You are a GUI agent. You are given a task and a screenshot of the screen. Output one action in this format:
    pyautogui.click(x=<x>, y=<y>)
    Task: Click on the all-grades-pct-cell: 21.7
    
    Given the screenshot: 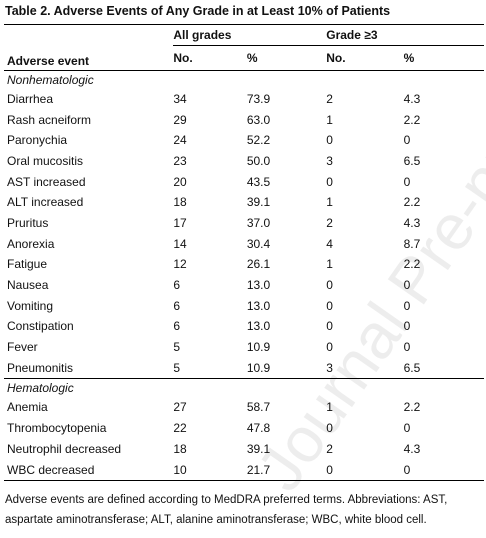 What is the action you would take?
    pyautogui.click(x=286, y=470)
    